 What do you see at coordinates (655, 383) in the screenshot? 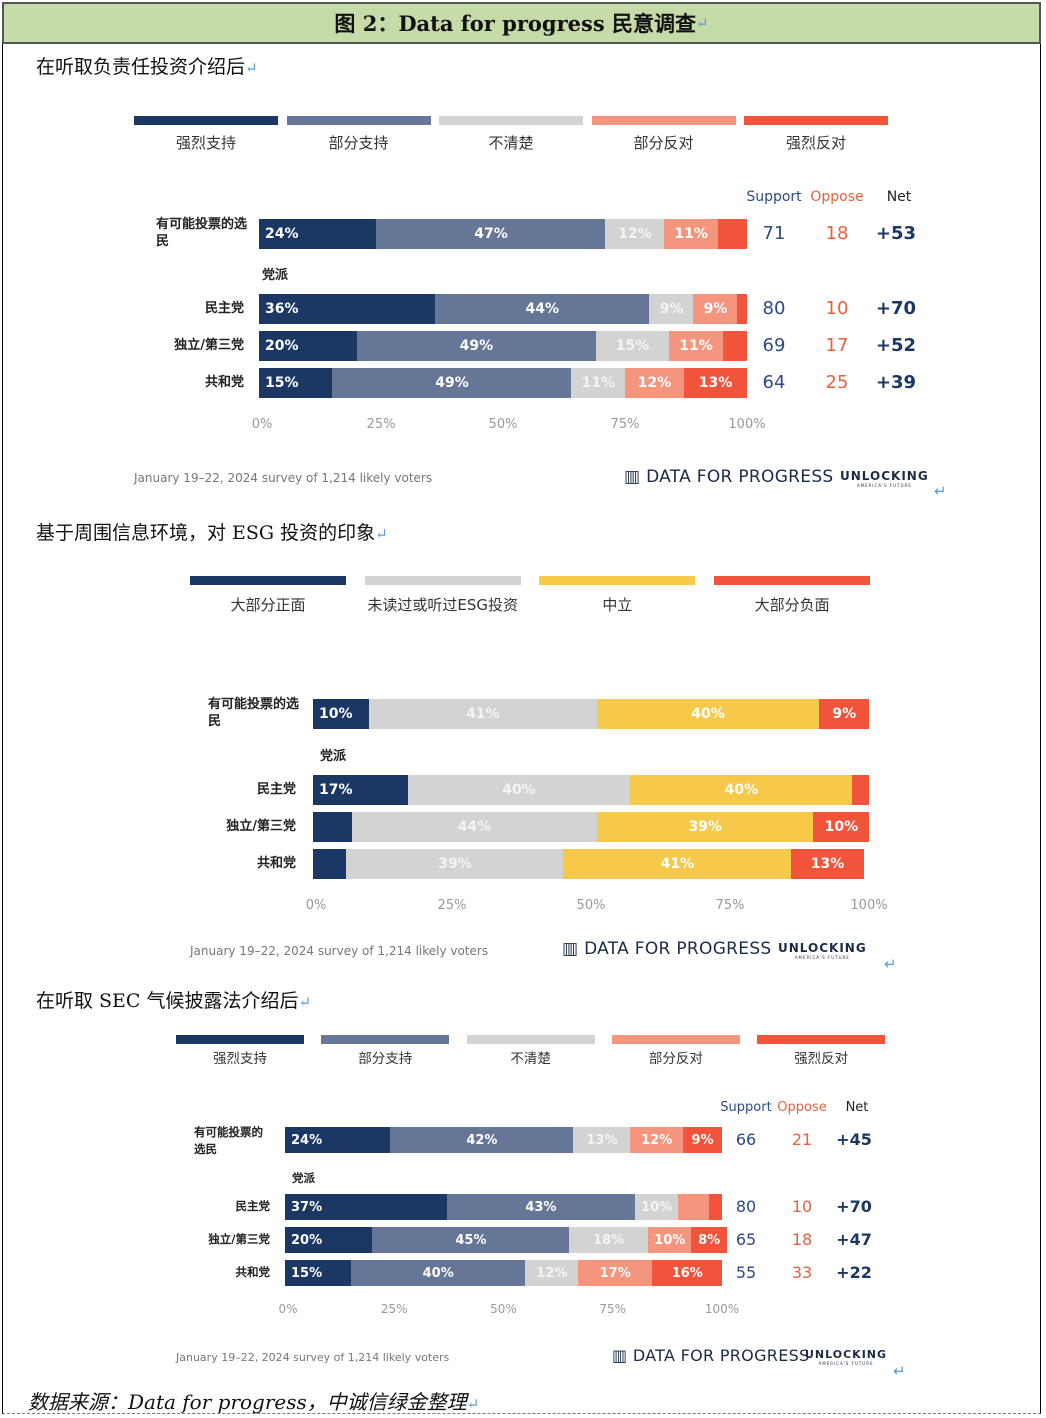
I see `chart1-bar-row4-seg4: 12%` at bounding box center [655, 383].